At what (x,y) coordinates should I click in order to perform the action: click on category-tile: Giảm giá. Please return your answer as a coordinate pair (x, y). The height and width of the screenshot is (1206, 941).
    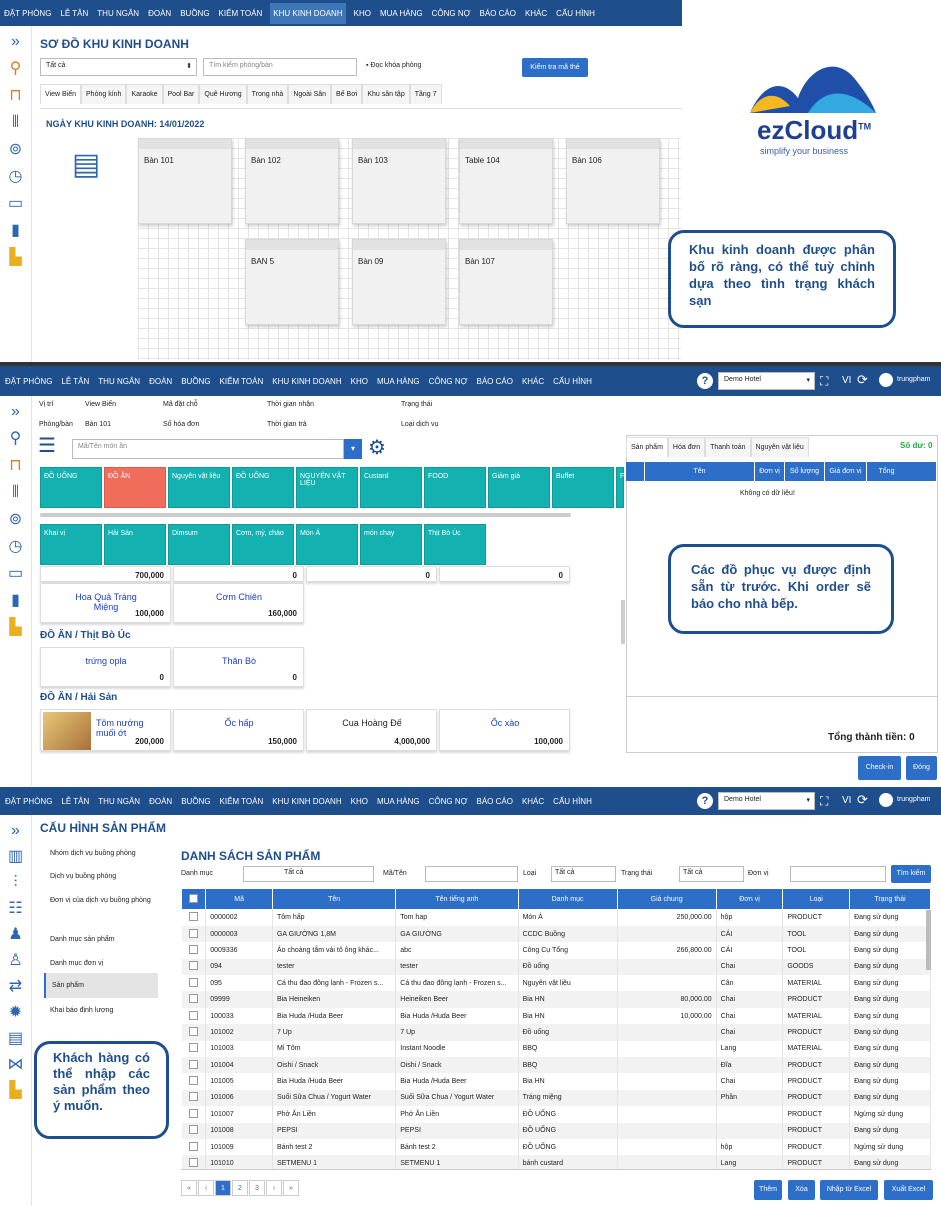
    Looking at the image, I should click on (519, 487).